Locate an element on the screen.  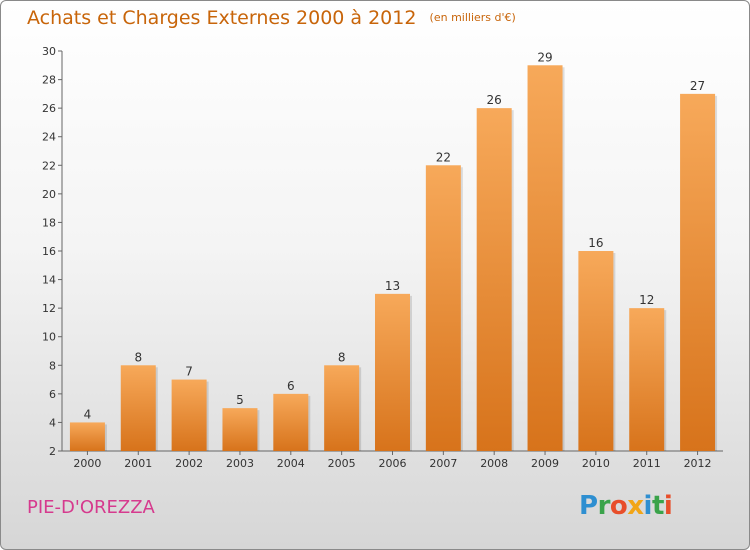
value-label: 27 is located at coordinates (697, 86).